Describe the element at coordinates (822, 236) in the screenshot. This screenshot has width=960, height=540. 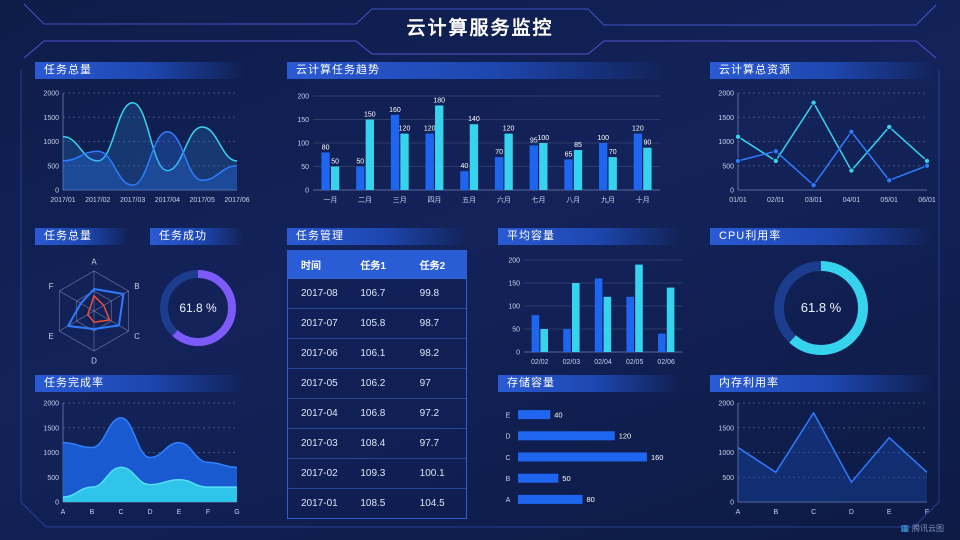
I see `panel-title-cpu-usage: CPU利用率` at that location.